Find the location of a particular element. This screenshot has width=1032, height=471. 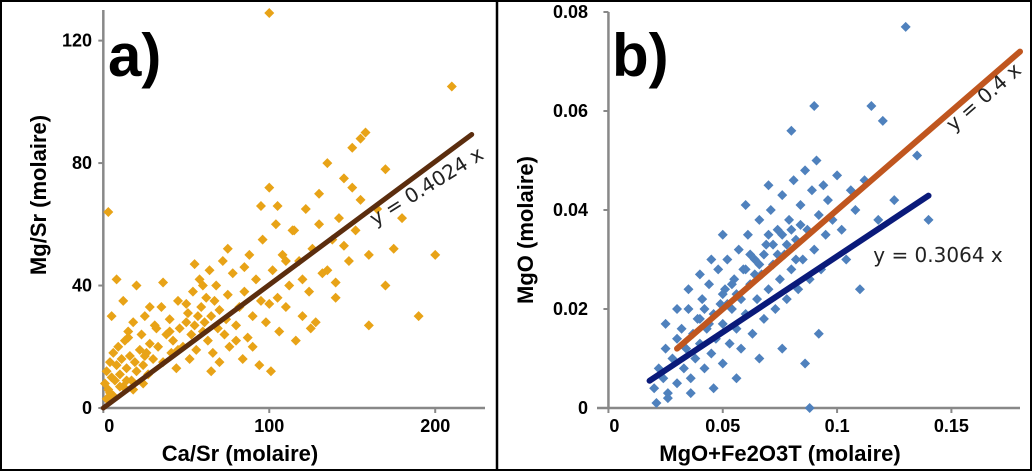

panel-b-label: b) is located at coordinates (640, 55).